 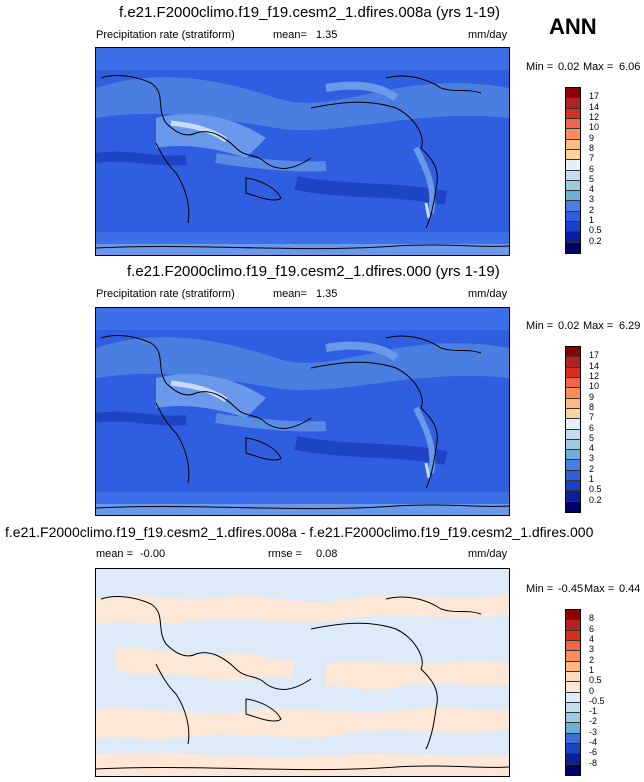 I want to click on colorbar-level-label: 10, so click(x=594, y=127).